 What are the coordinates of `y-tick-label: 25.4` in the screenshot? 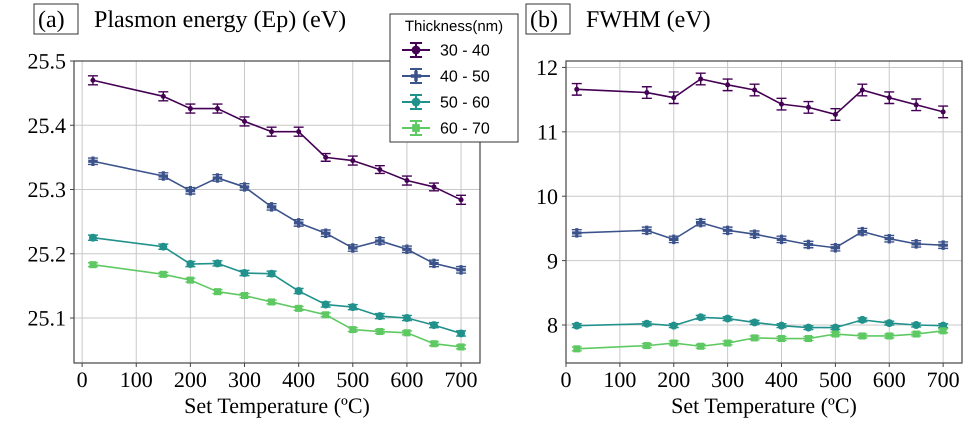 It's located at (47, 125).